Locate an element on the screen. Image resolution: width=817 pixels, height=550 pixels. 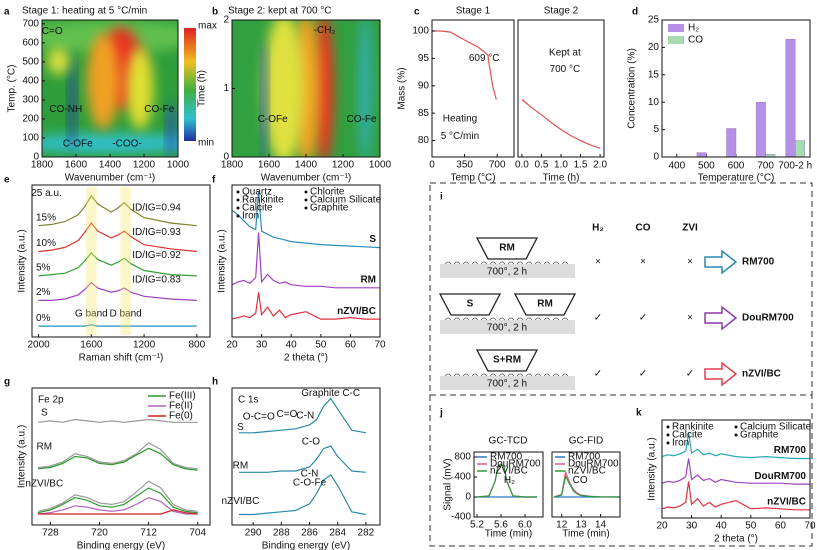
x-tick-label: 20 is located at coordinates (232, 345).